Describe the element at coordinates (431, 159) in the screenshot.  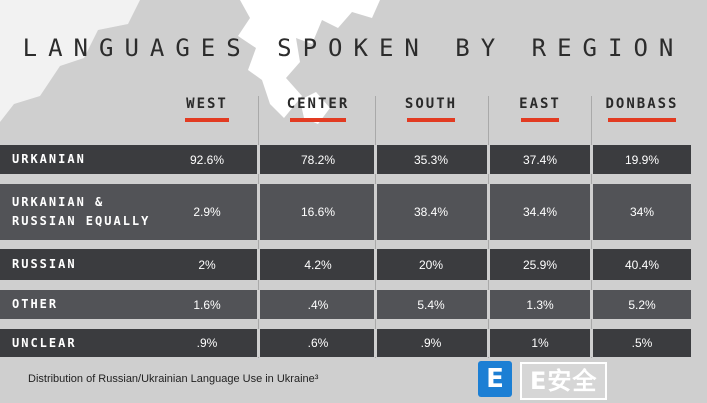
I see `table-cell: 35.3%` at that location.